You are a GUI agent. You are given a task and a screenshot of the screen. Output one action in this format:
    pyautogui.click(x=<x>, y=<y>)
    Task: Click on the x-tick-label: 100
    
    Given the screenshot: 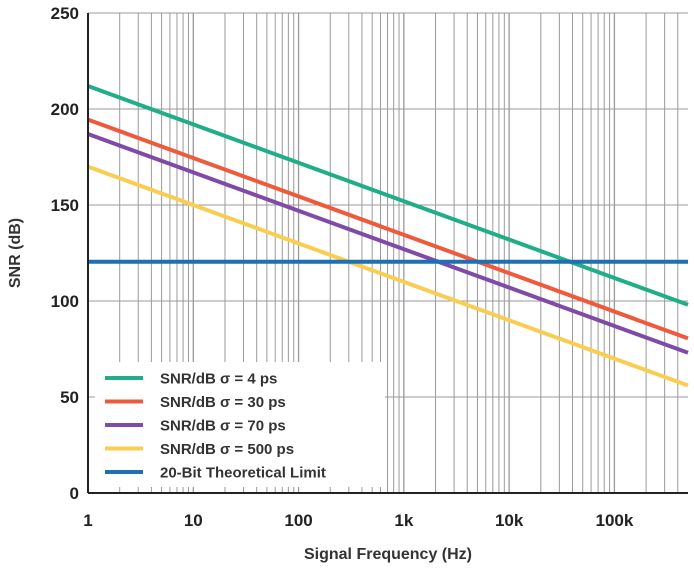 What is the action you would take?
    pyautogui.click(x=298, y=520)
    